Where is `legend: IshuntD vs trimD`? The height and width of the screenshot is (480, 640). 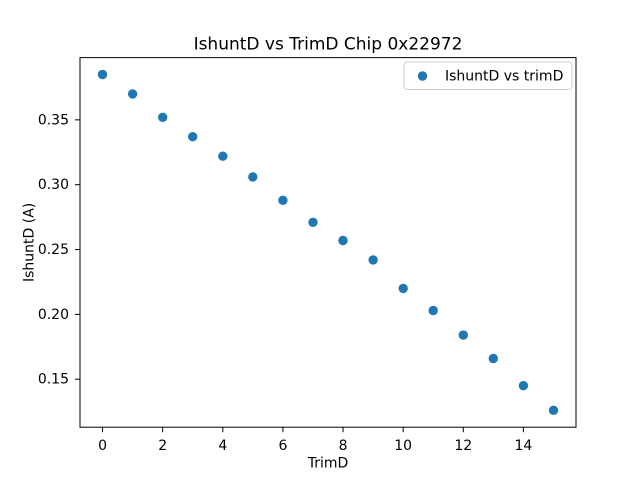 legend: IshuntD vs trimD is located at coordinates (488, 75).